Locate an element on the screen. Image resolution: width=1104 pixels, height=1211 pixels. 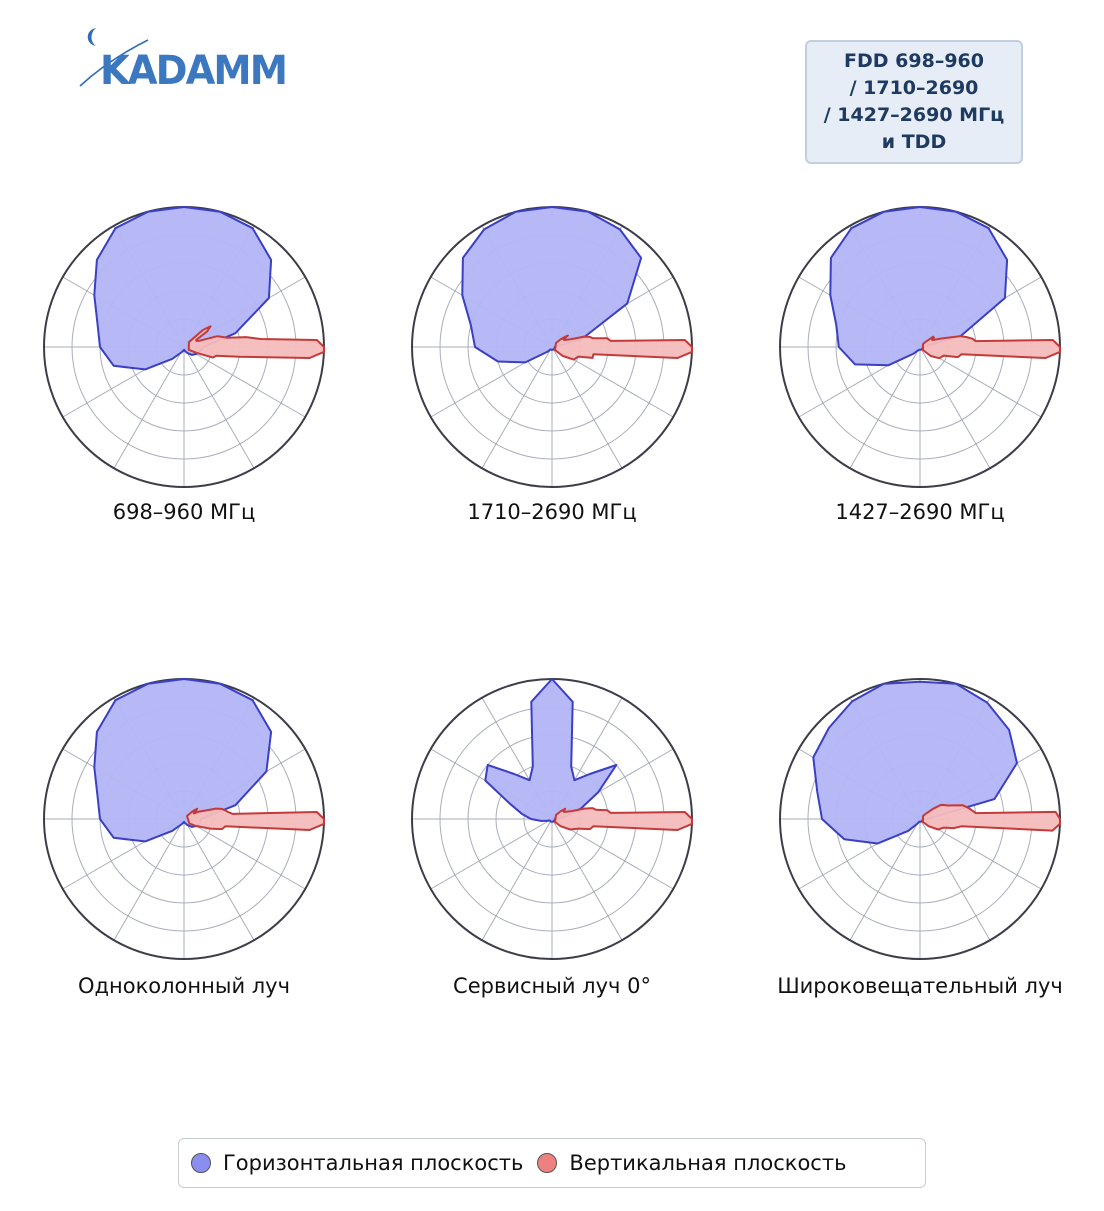
legend-marker-vertical is located at coordinates (547, 1163).